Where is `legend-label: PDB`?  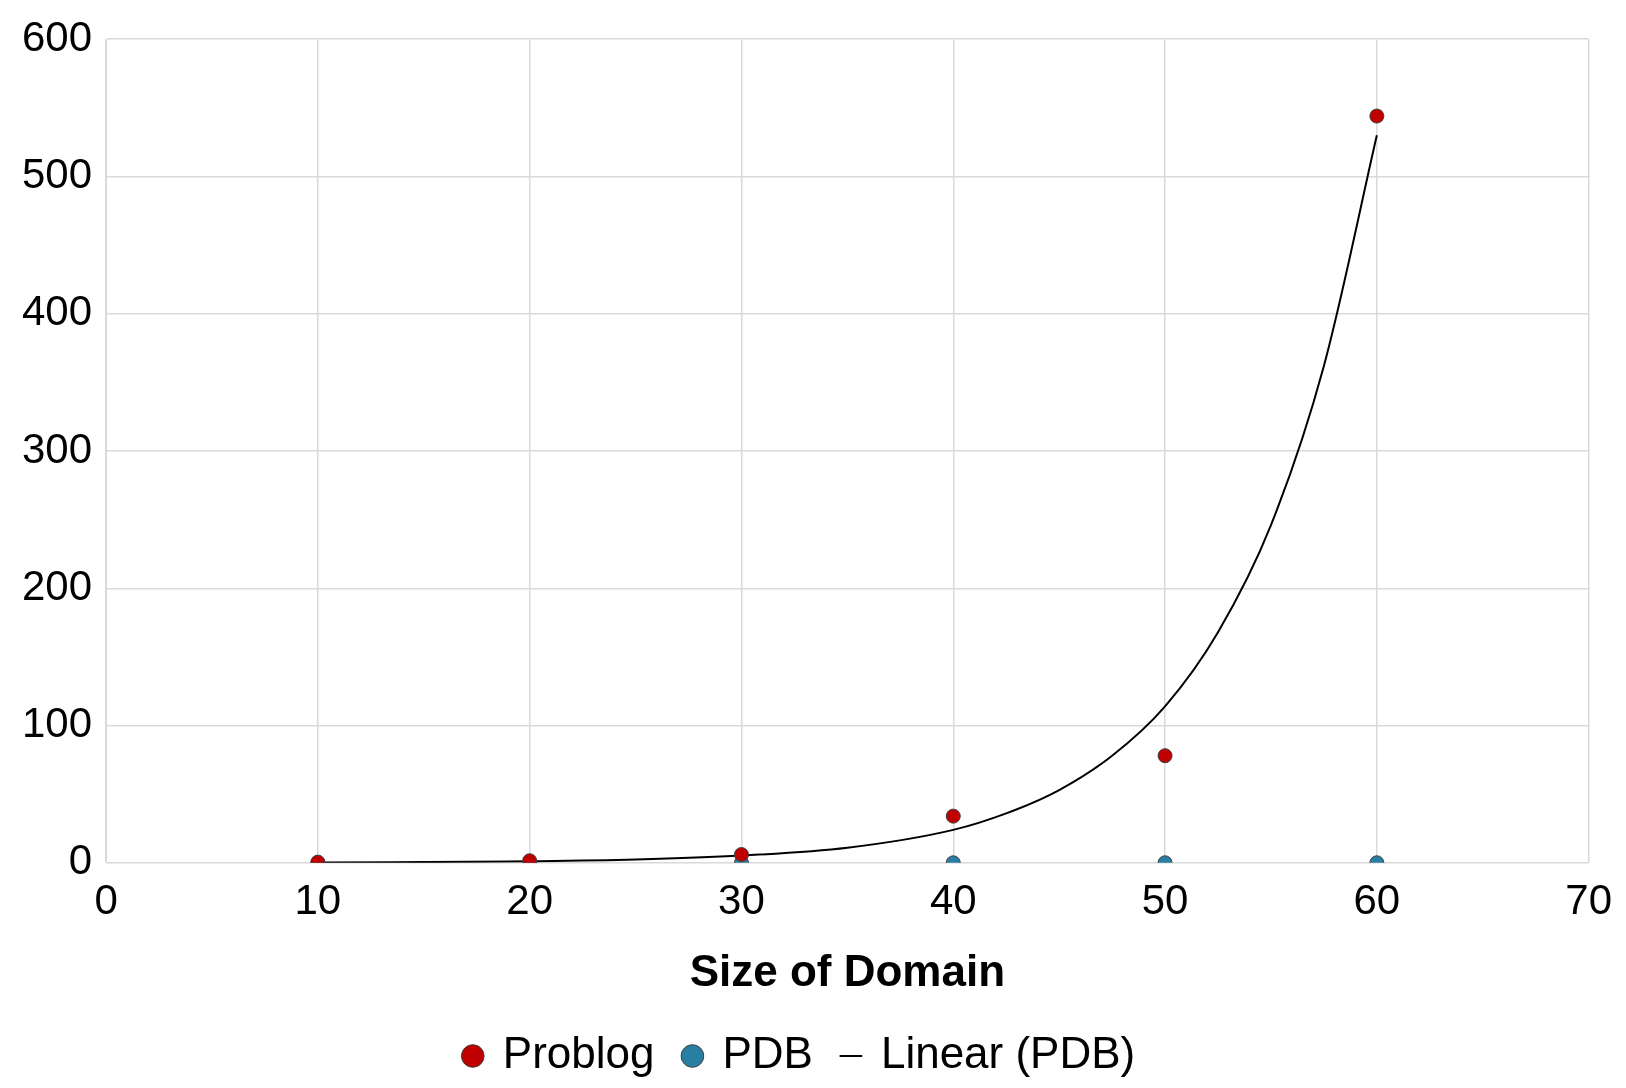
legend-label: PDB is located at coordinates (767, 1053).